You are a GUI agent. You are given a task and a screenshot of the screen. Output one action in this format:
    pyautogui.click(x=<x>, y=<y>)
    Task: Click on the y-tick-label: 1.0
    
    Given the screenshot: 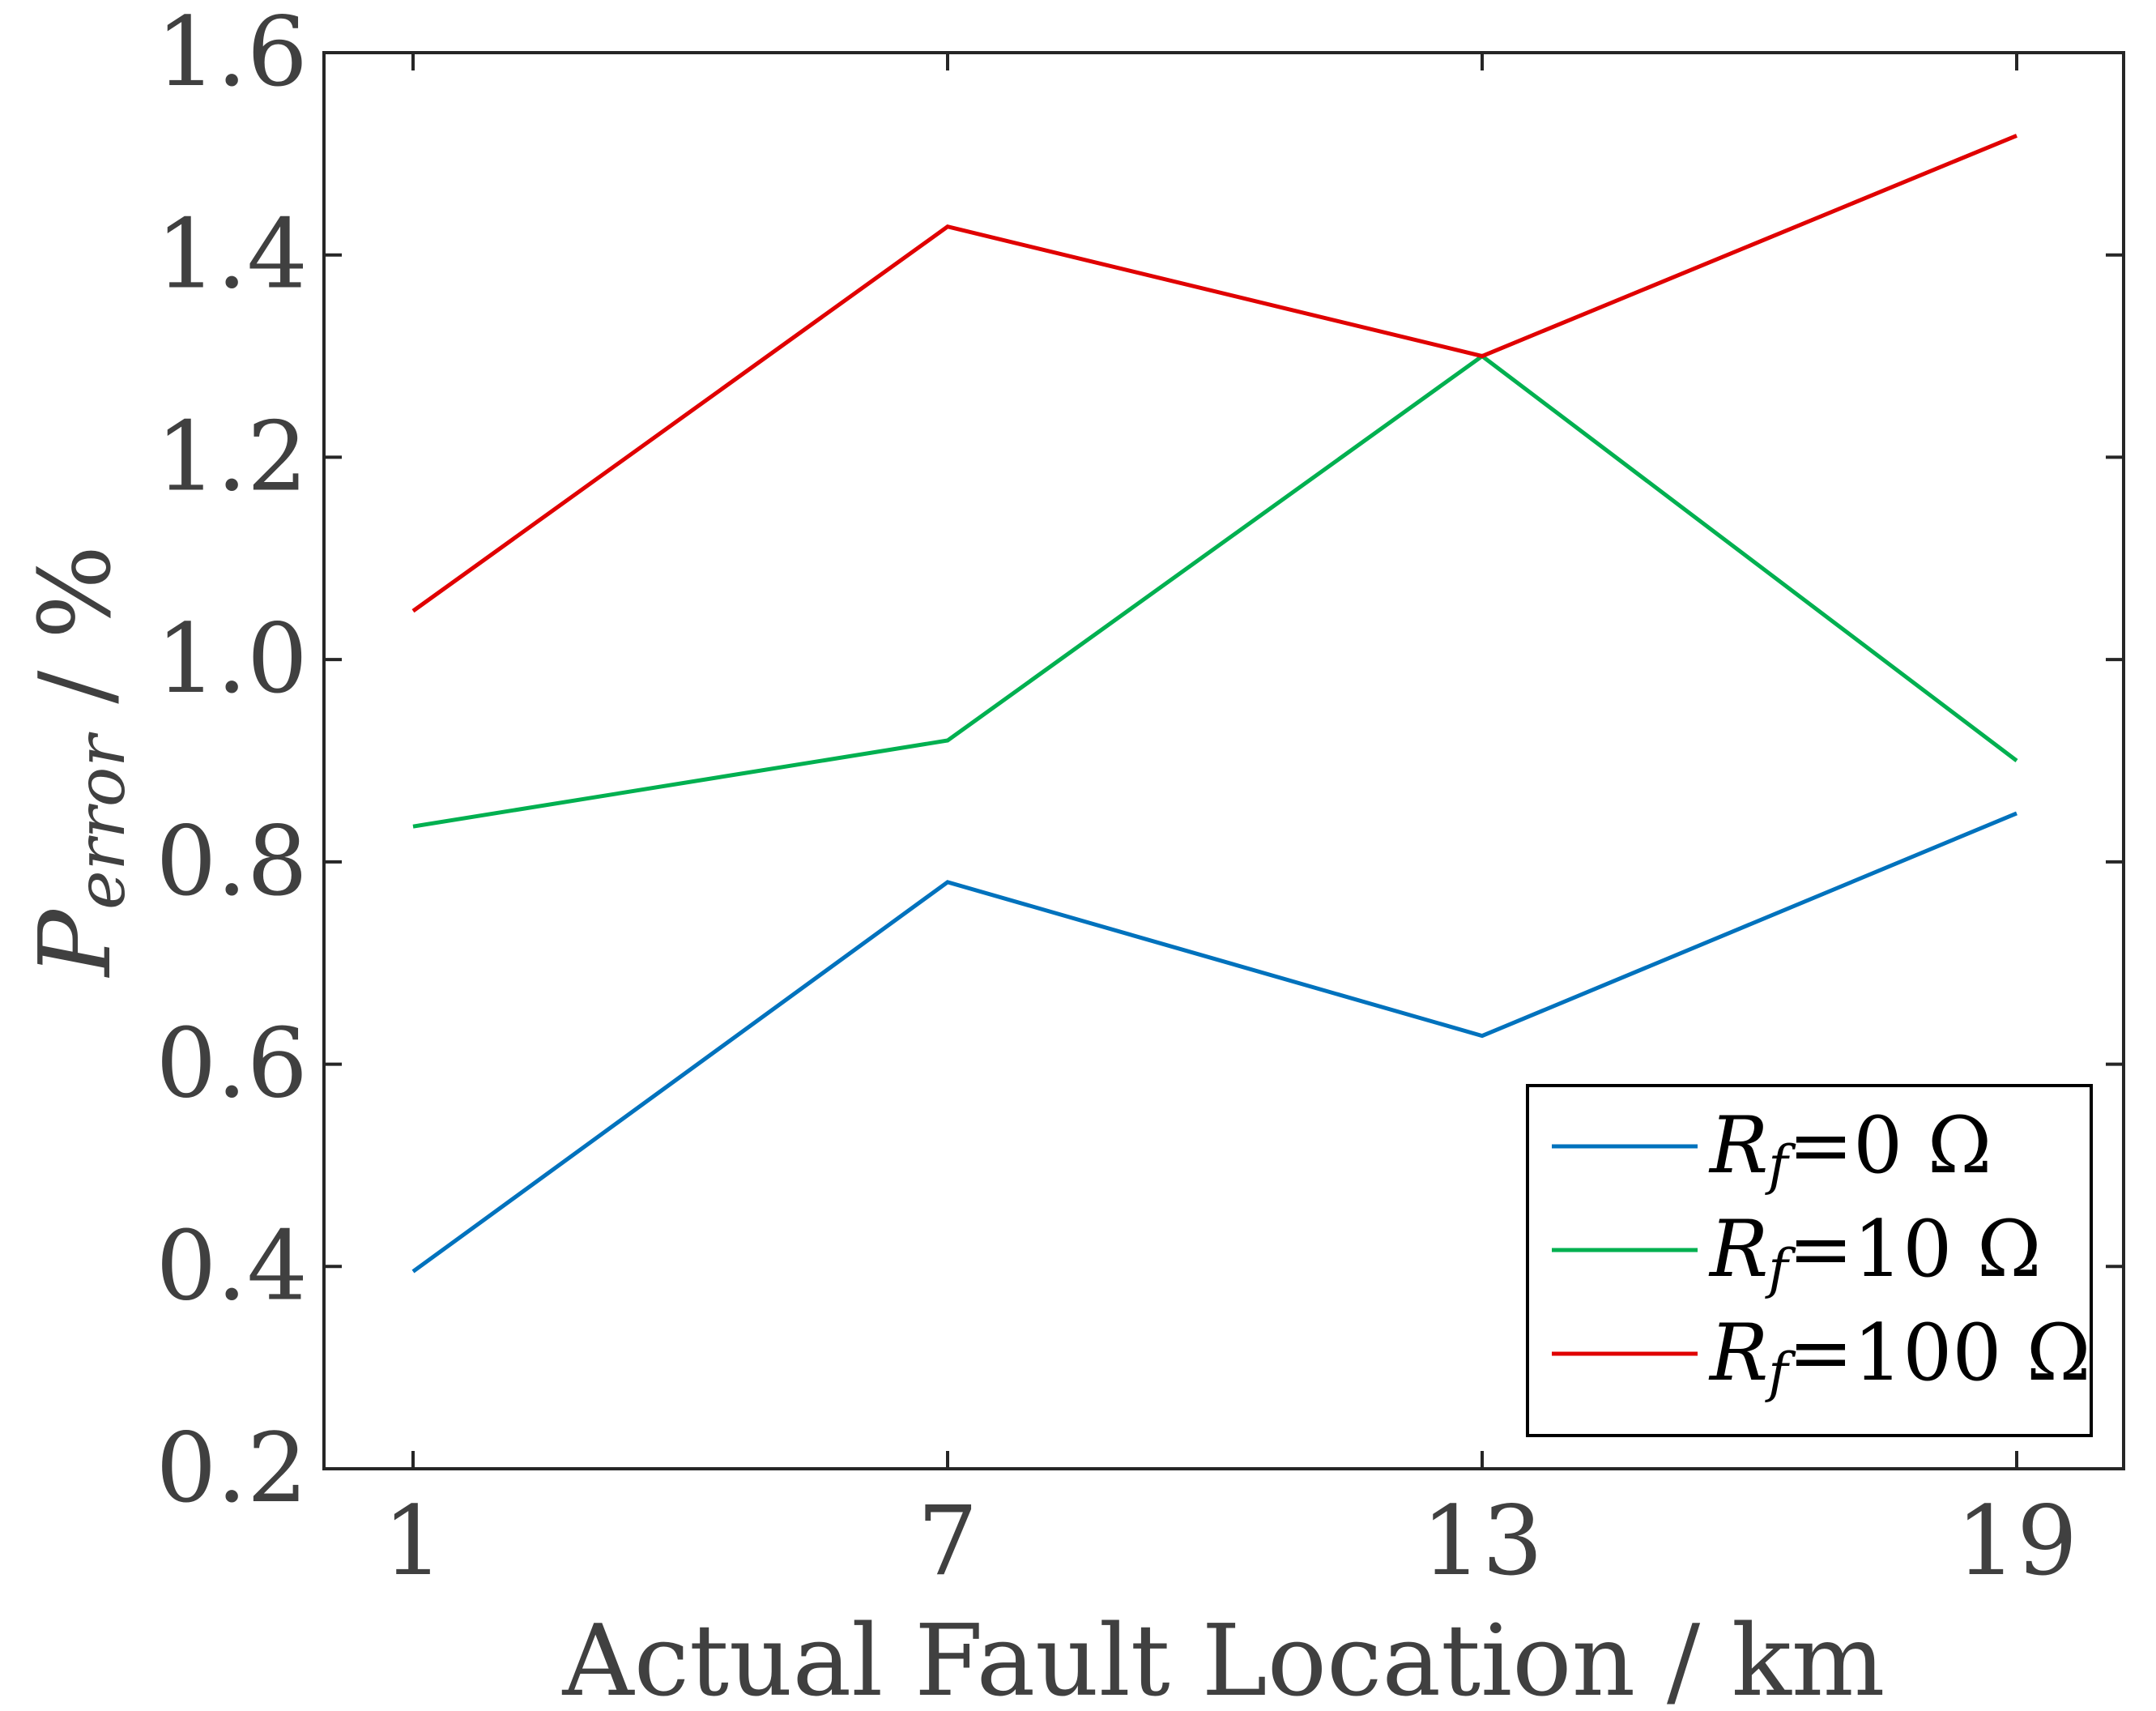 What is the action you would take?
    pyautogui.click(x=232, y=659)
    